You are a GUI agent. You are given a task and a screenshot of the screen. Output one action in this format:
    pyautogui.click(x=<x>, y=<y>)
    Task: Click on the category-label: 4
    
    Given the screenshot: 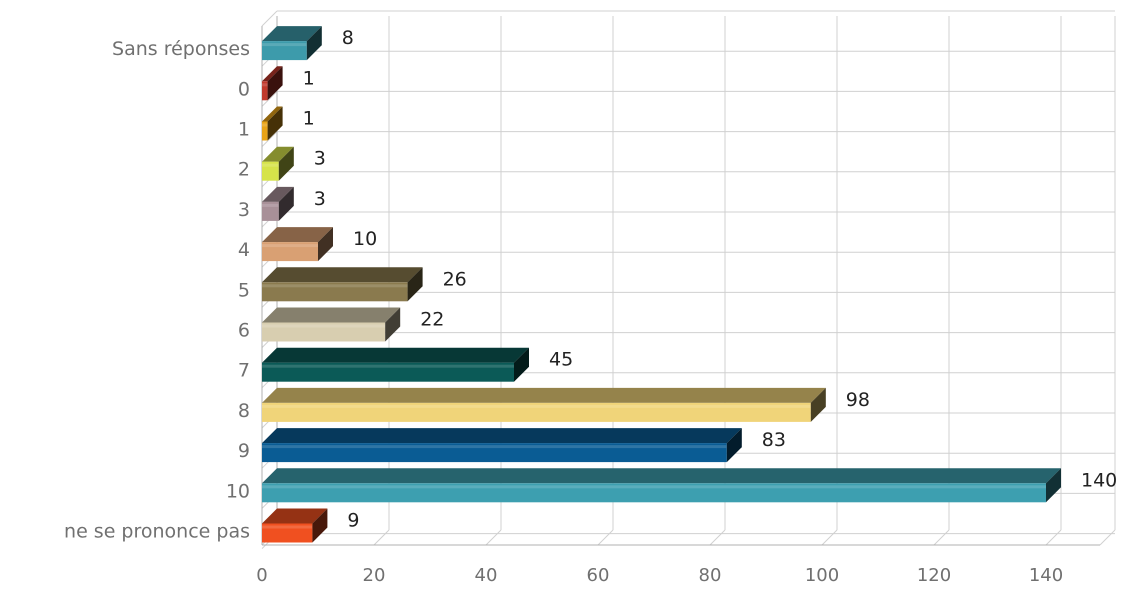 What is the action you would take?
    pyautogui.click(x=244, y=250)
    